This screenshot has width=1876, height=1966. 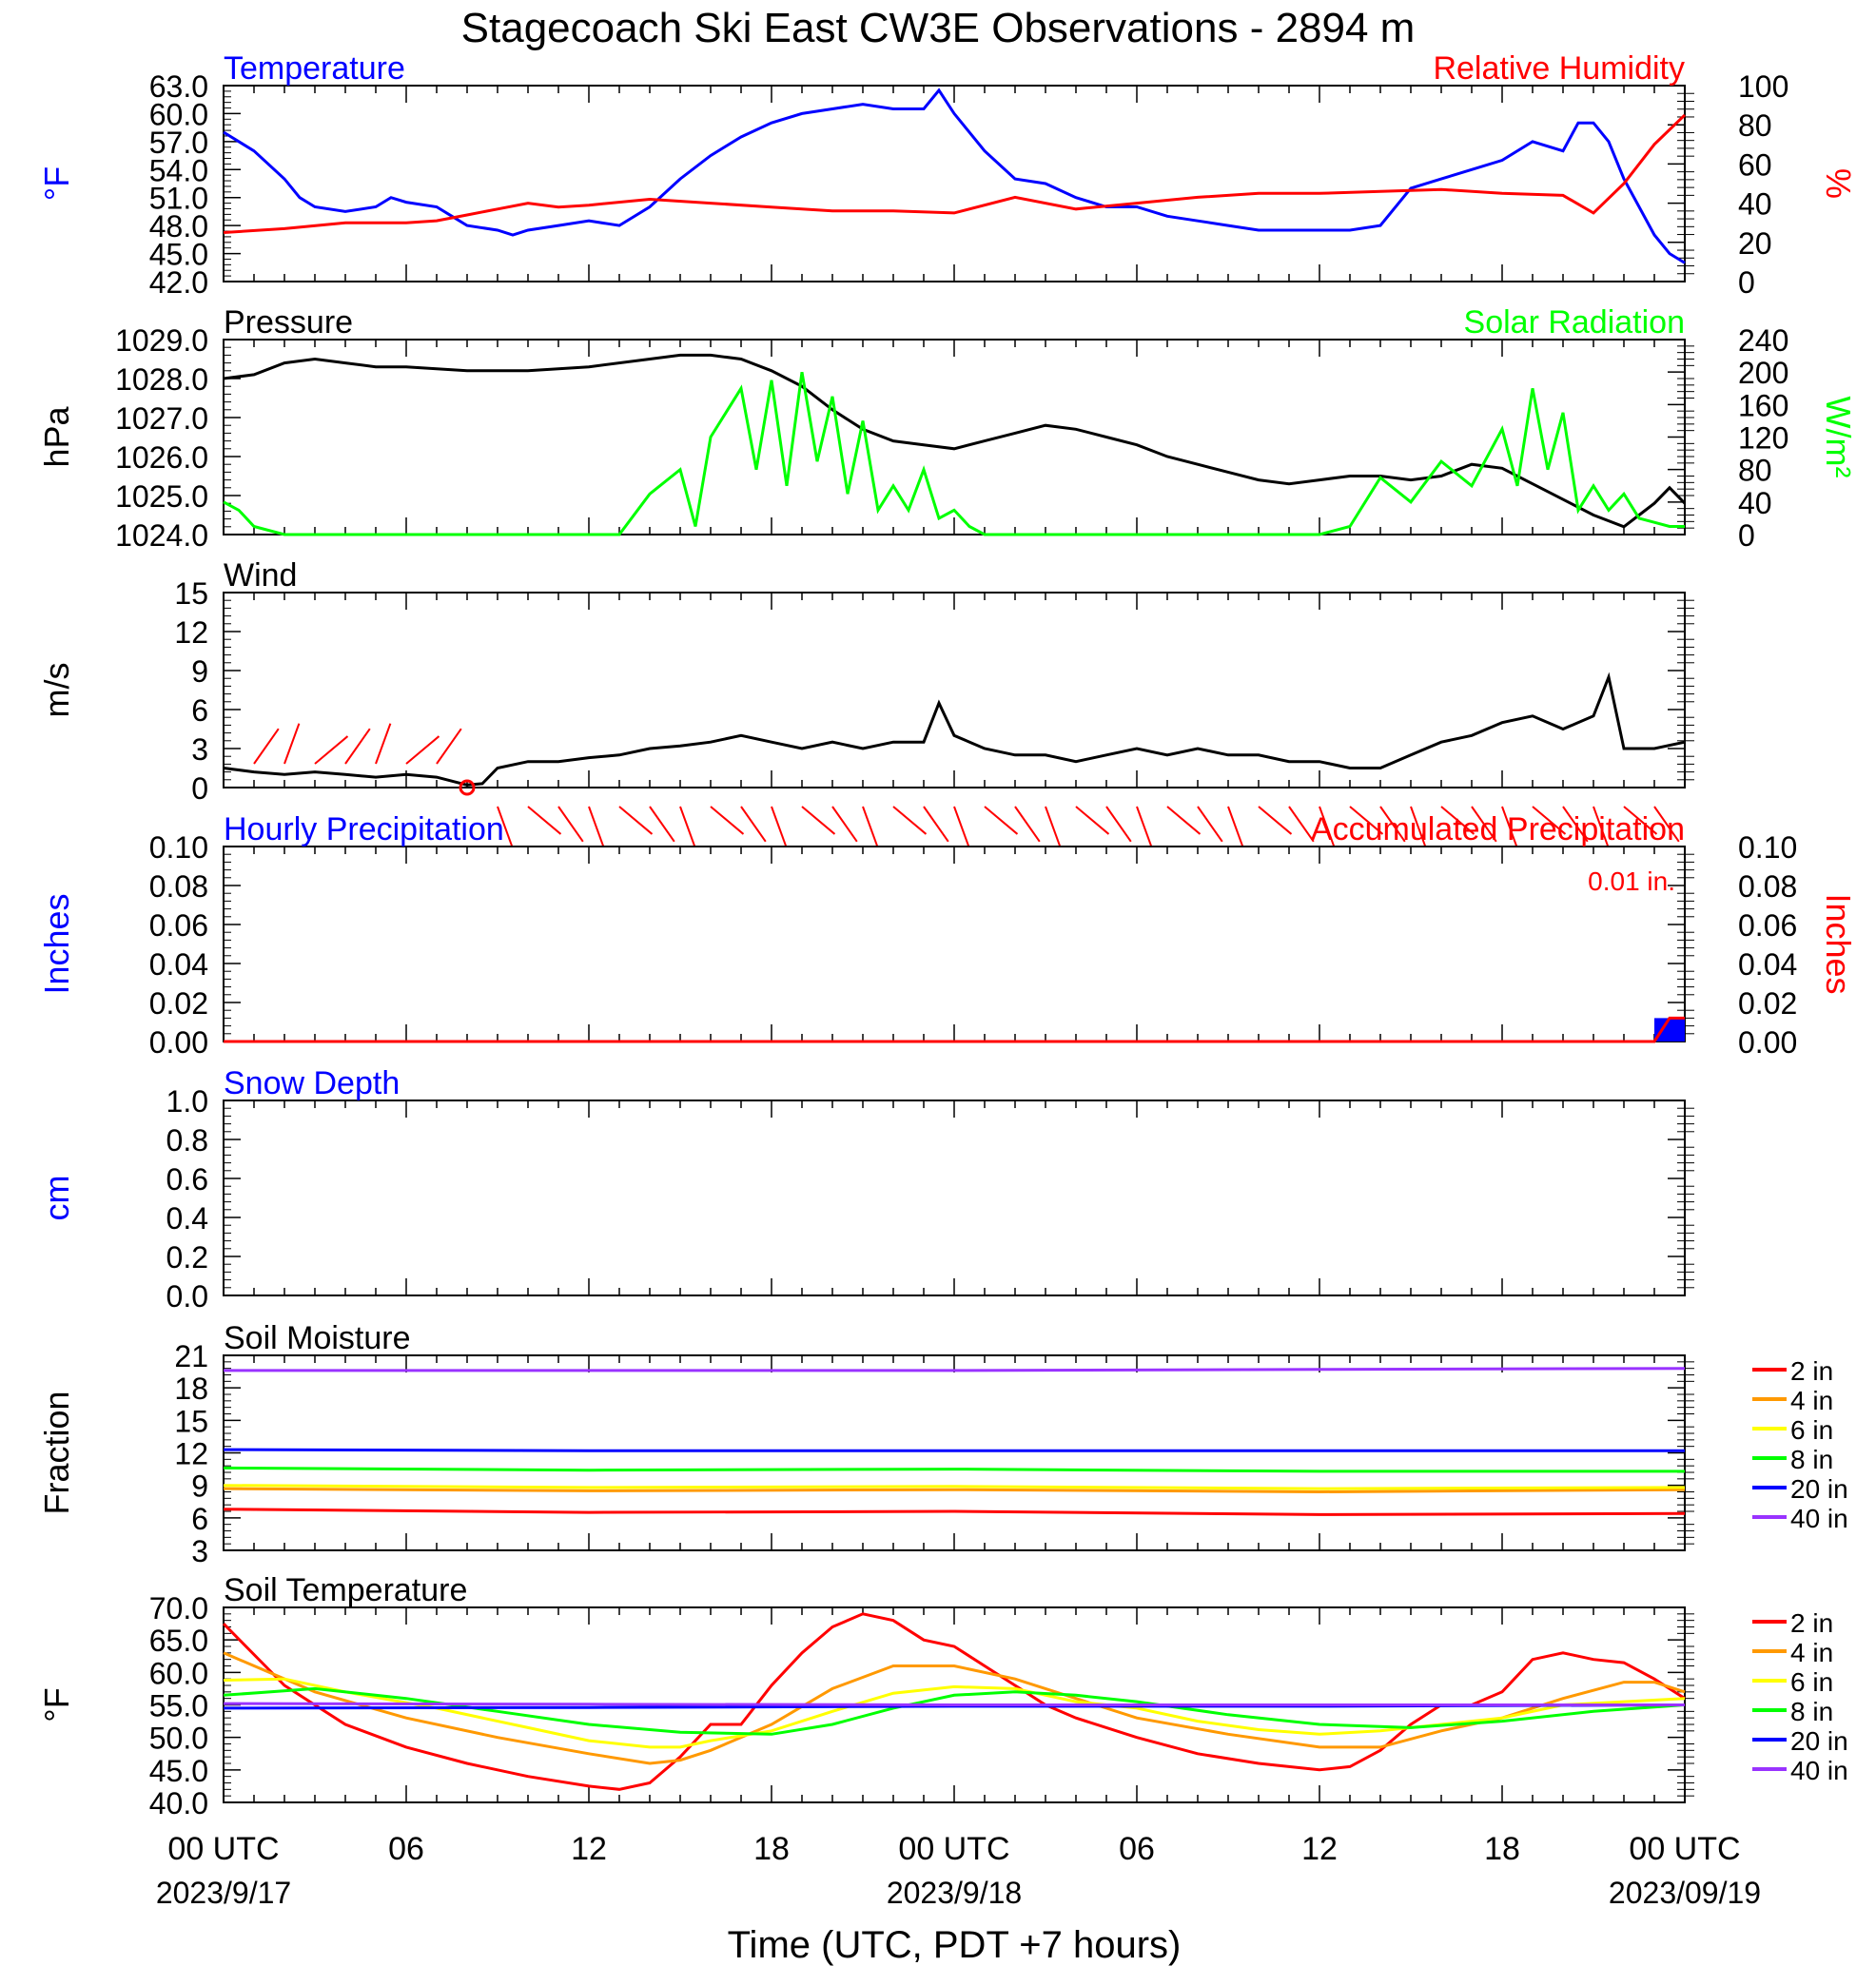 I want to click on y-tick-label-left: 12, so click(x=191, y=1454).